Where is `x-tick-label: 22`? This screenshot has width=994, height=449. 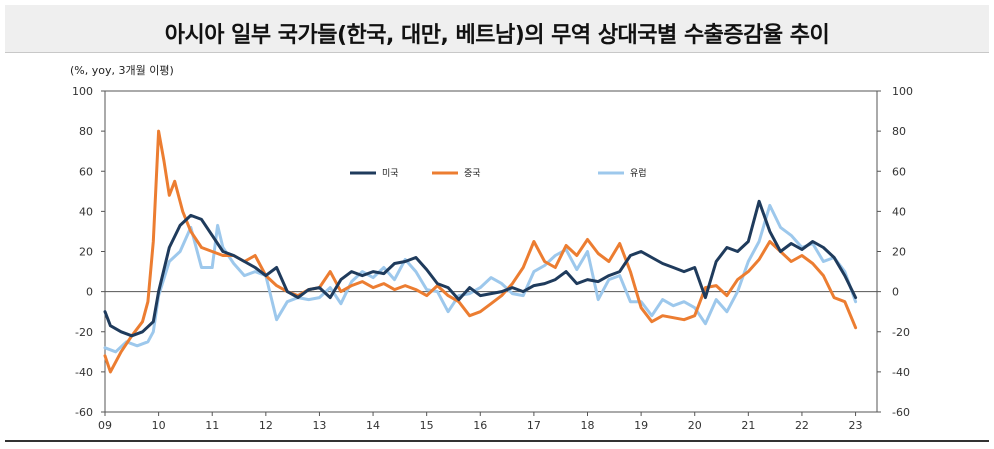
x-tick-label: 22 is located at coordinates (802, 425).